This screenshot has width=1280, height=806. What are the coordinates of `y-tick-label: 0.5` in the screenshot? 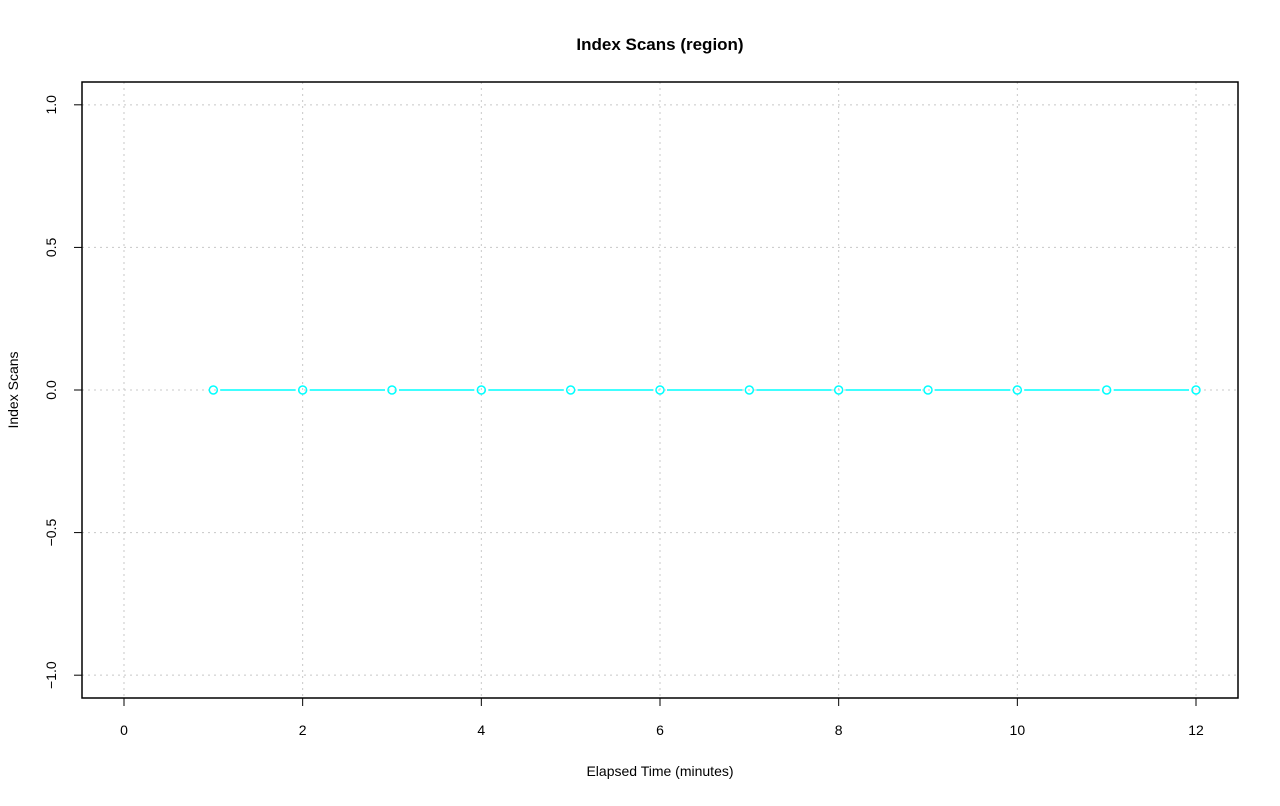 It's located at (51, 247).